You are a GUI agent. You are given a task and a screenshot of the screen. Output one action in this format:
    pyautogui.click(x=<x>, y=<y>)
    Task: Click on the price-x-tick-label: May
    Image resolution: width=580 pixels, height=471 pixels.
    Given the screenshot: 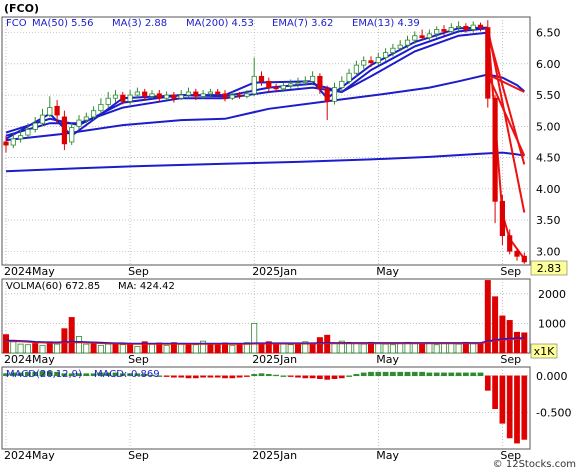 What is the action you would take?
    pyautogui.click(x=387, y=271)
    